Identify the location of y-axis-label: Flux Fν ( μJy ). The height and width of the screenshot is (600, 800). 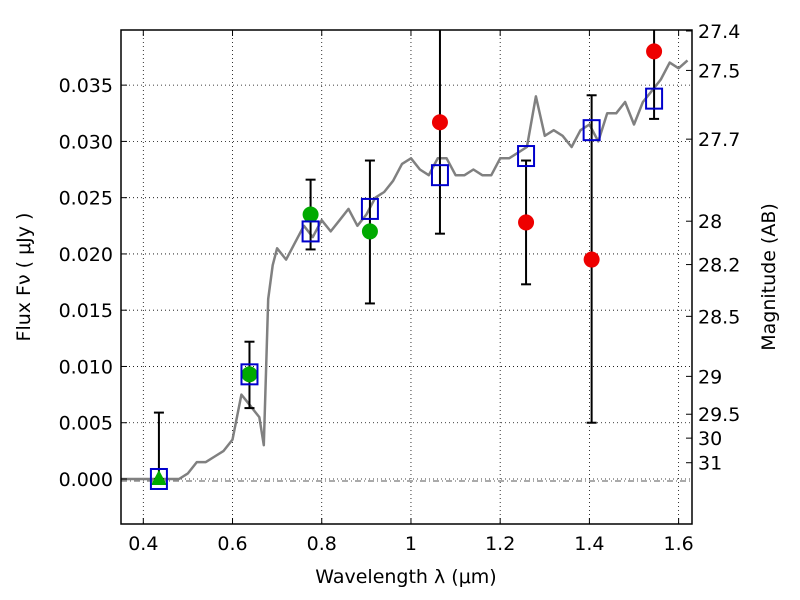
(24, 277).